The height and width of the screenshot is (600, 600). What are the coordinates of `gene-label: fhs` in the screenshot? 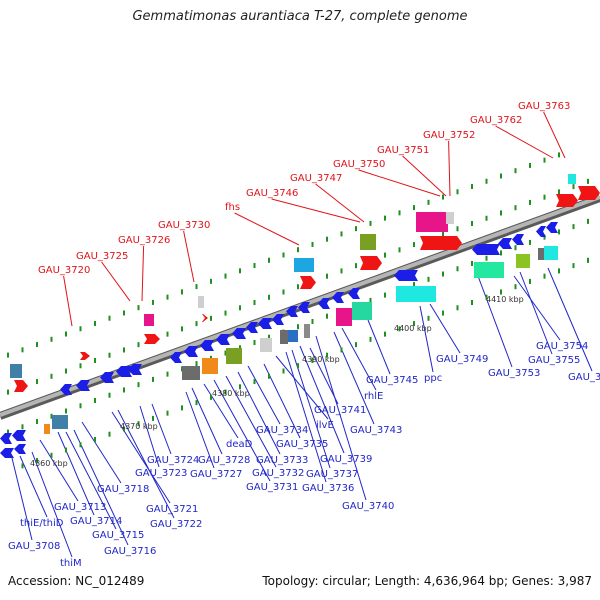 It's located at (232, 207).